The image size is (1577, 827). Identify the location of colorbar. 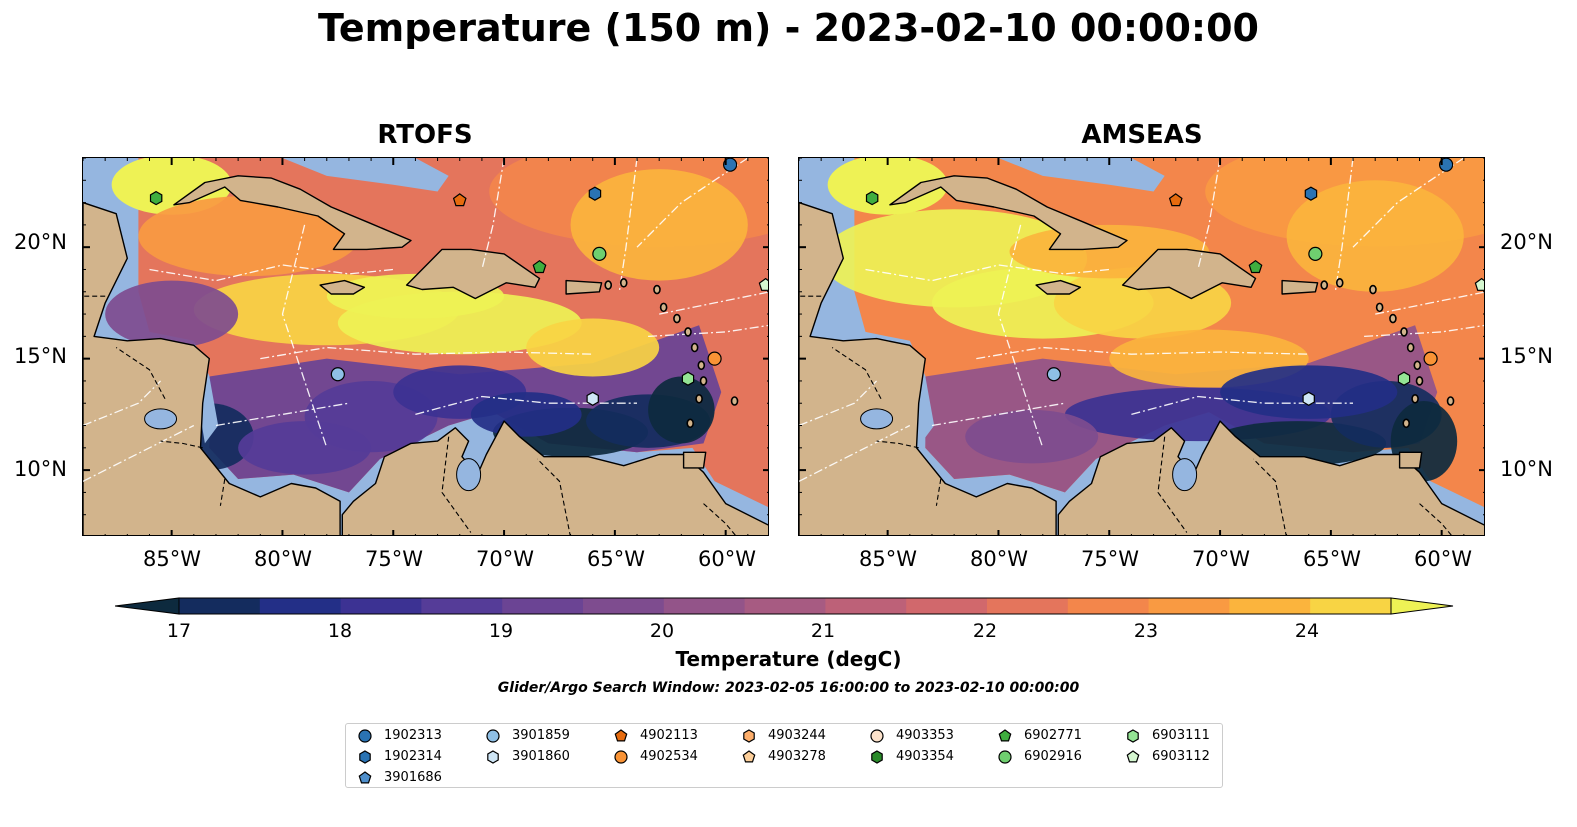
(784, 606).